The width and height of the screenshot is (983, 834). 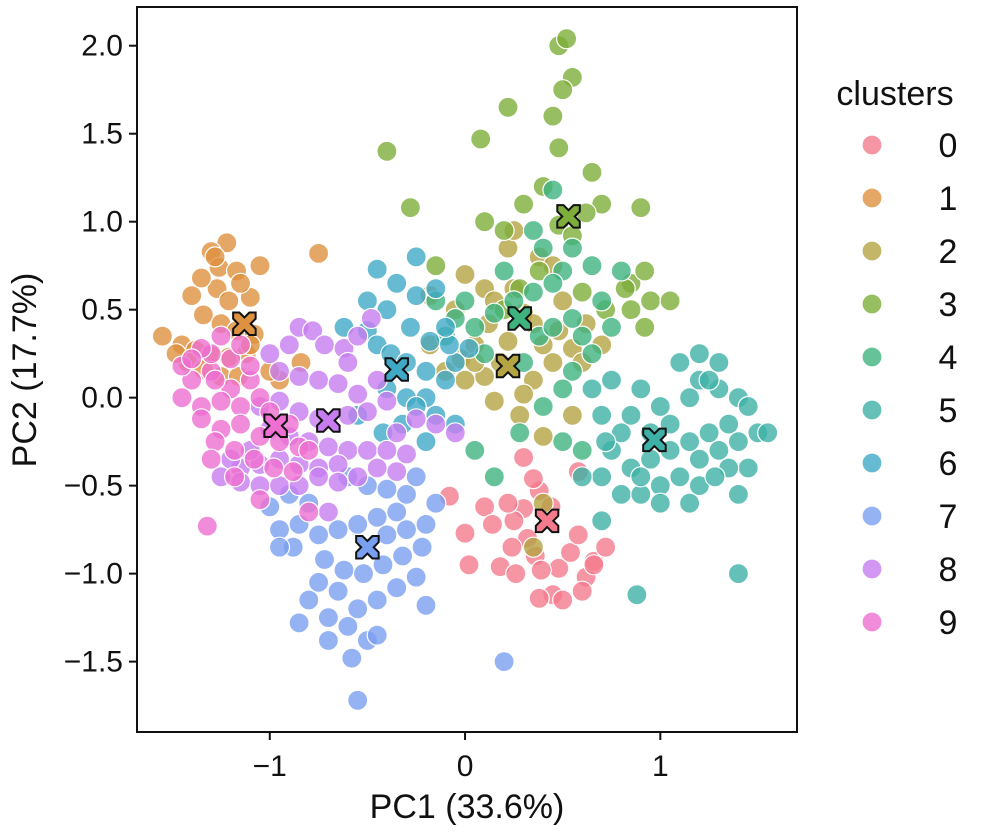 What do you see at coordinates (909, 384) in the screenshot?
I see `legend: 0 1 2 3 4 5 6 7 8 9` at bounding box center [909, 384].